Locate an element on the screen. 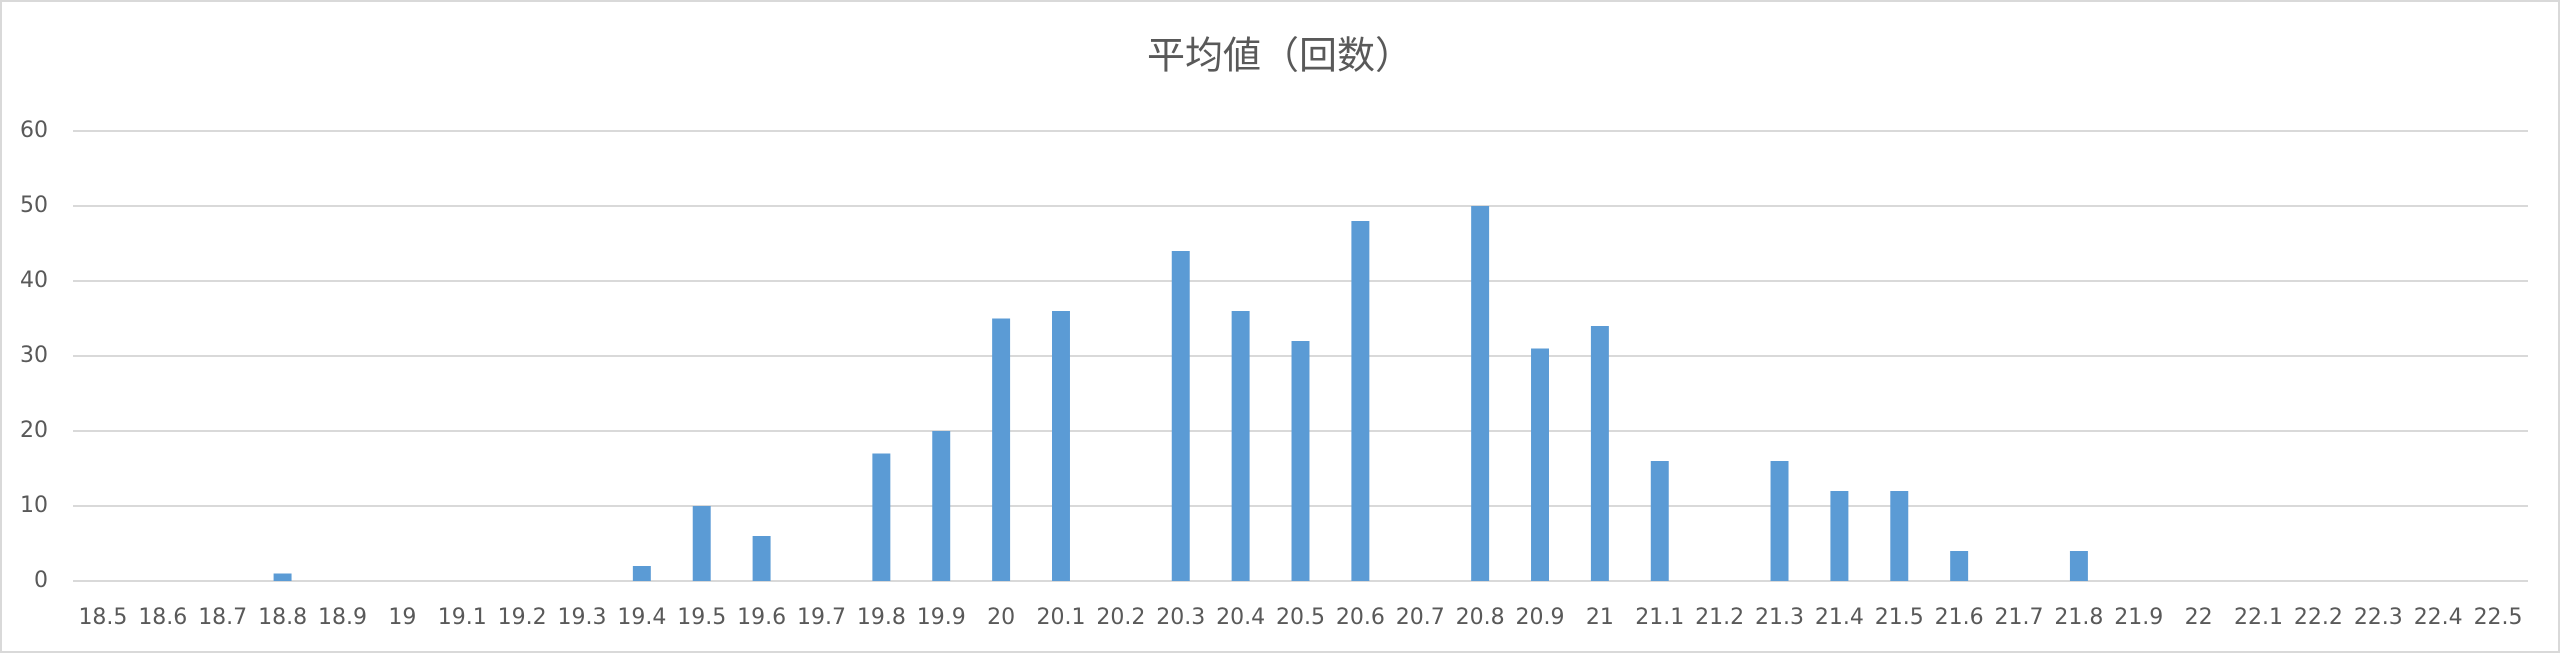  x-tick-label: 21.9 is located at coordinates (2138, 617).